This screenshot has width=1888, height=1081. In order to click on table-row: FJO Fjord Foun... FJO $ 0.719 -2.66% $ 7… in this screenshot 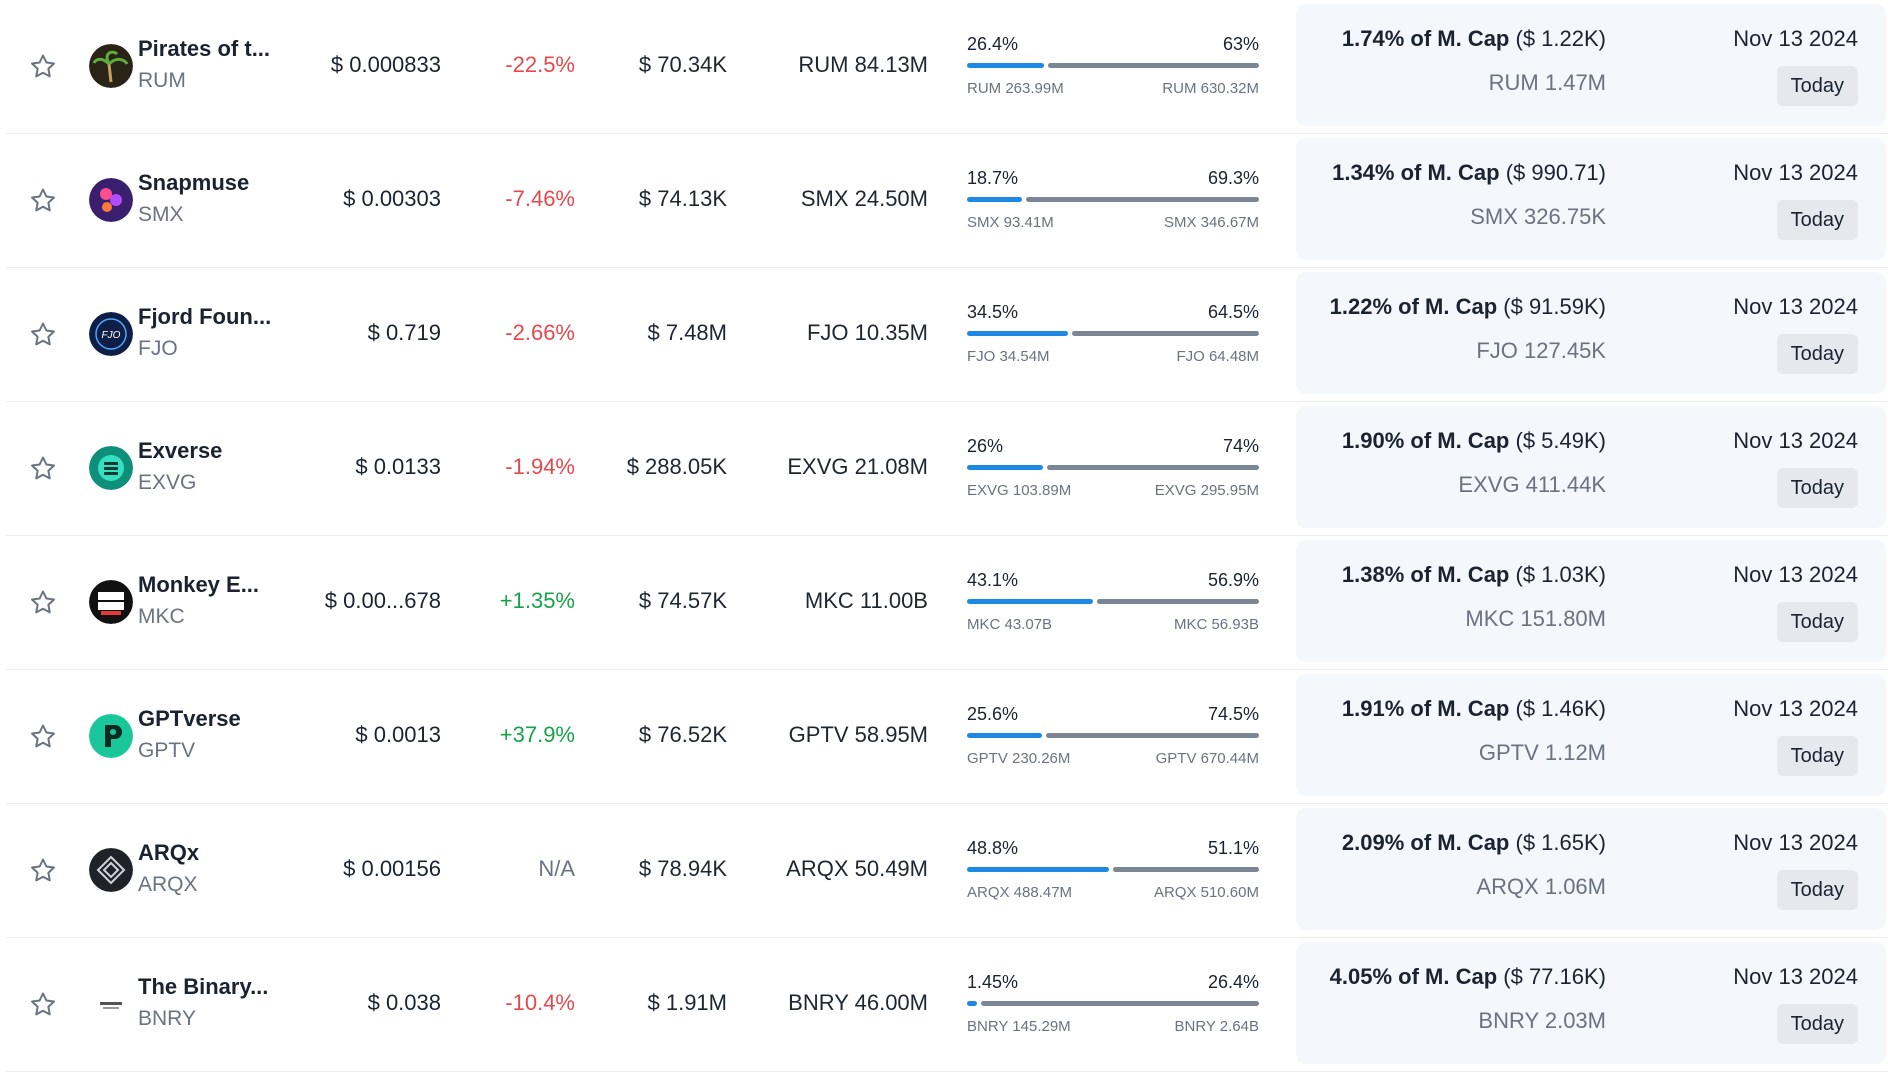, I will do `click(947, 335)`.